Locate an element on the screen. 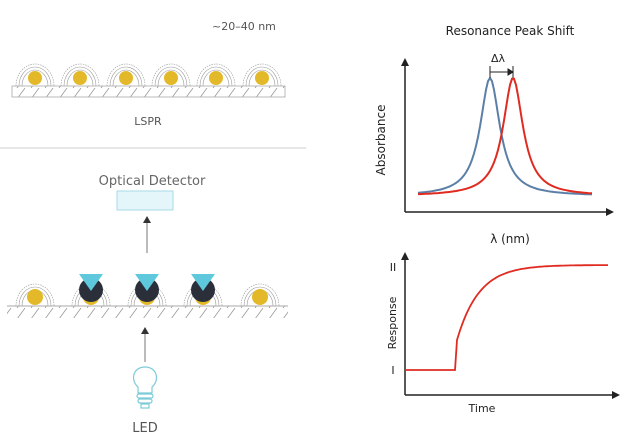  peak-after-line is located at coordinates (505, 136).